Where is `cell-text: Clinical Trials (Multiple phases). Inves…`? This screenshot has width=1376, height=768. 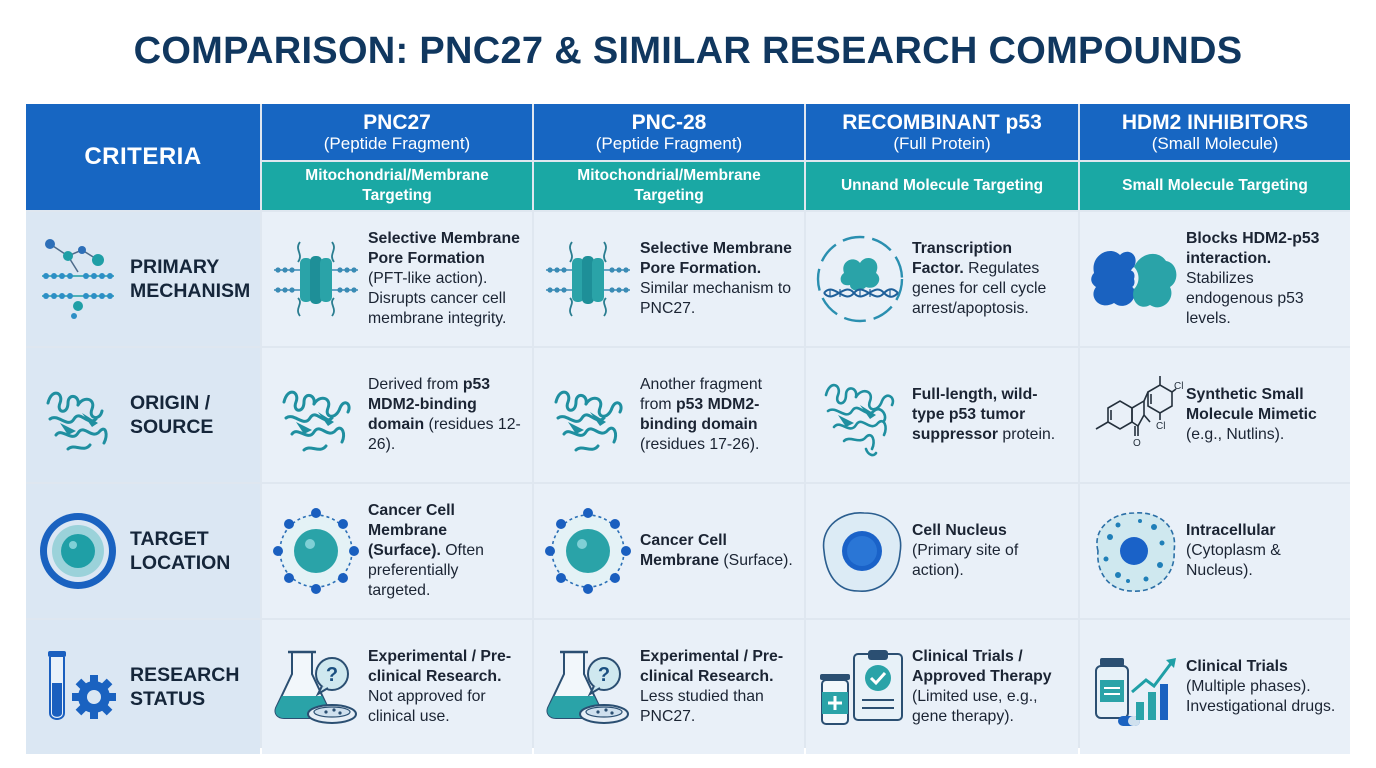 cell-text: Clinical Trials (Multiple phases). Inves… is located at coordinates (1263, 687).